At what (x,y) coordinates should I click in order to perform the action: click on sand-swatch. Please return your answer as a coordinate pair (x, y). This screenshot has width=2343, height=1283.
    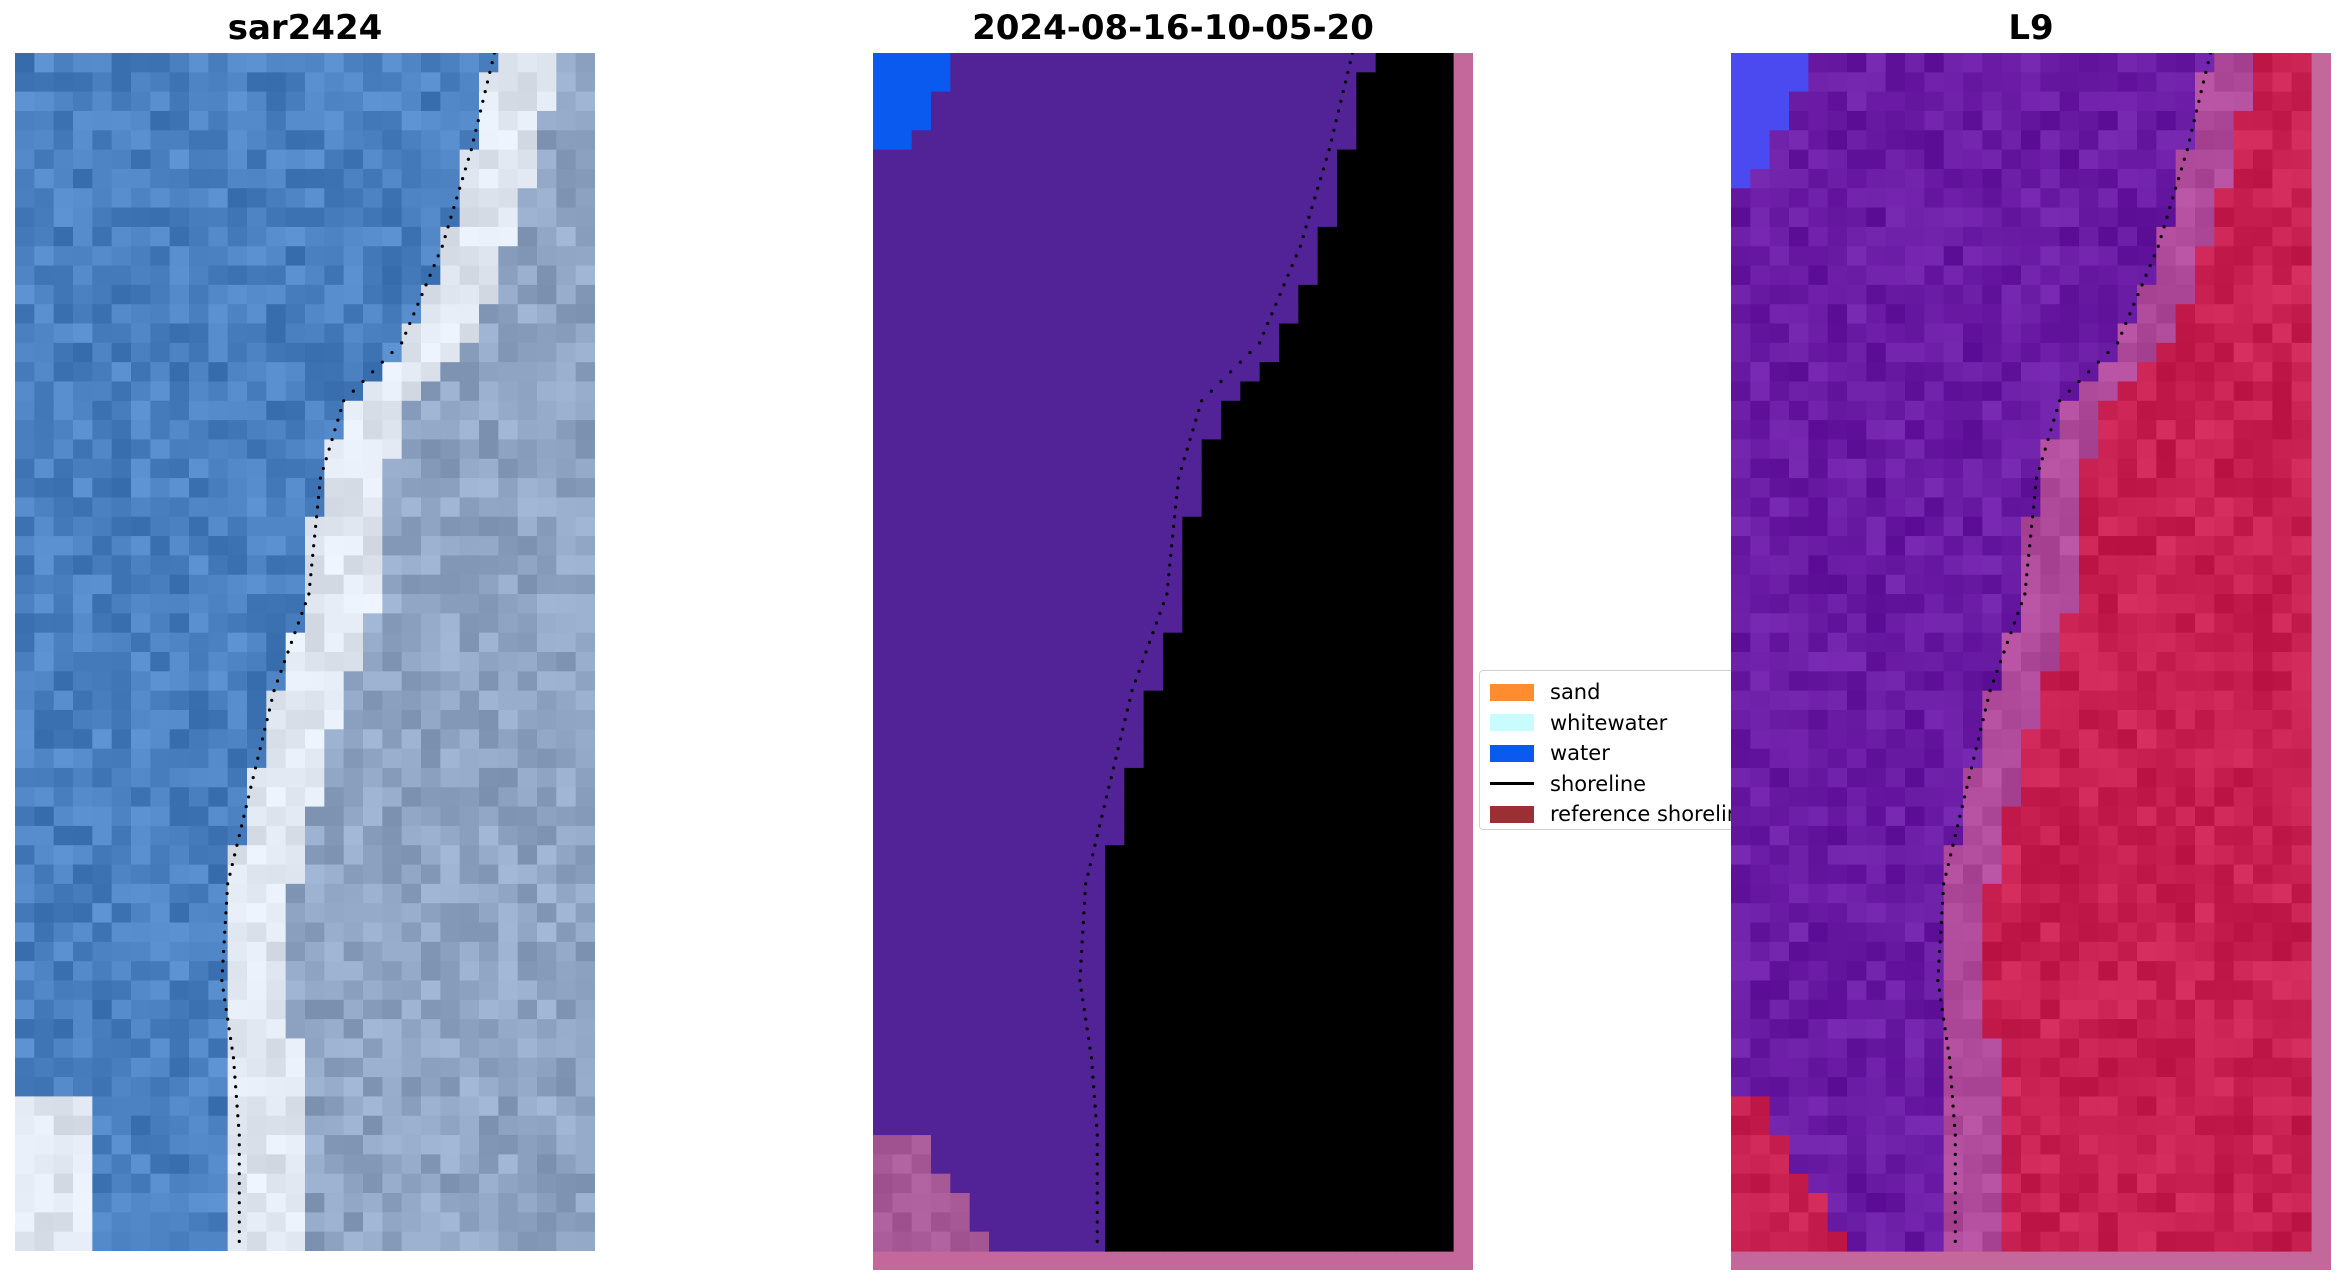
    Looking at the image, I should click on (1512, 692).